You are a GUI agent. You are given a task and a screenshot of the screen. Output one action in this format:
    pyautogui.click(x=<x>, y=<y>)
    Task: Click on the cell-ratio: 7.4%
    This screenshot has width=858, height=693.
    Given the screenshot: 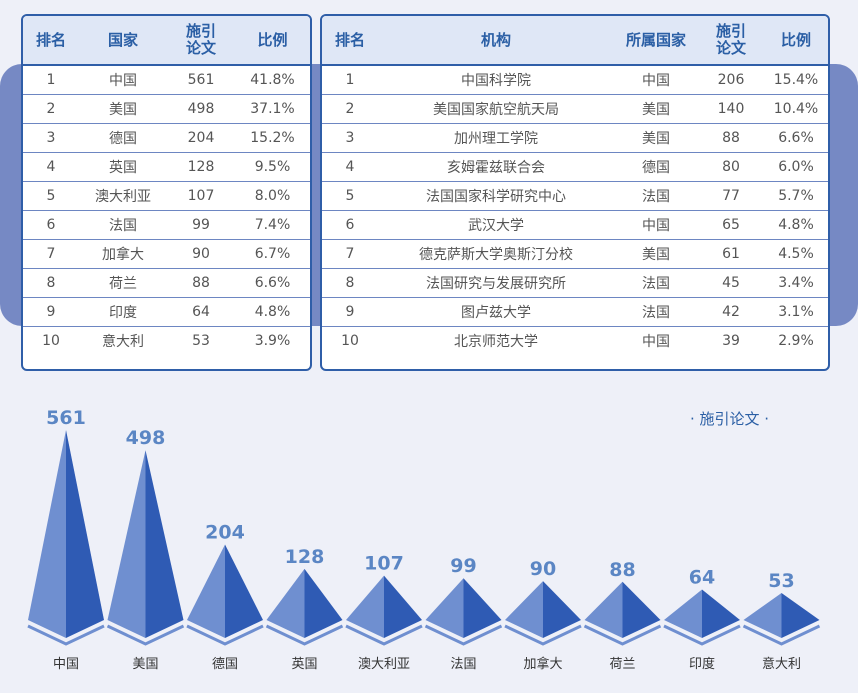 What is the action you would take?
    pyautogui.click(x=272, y=225)
    